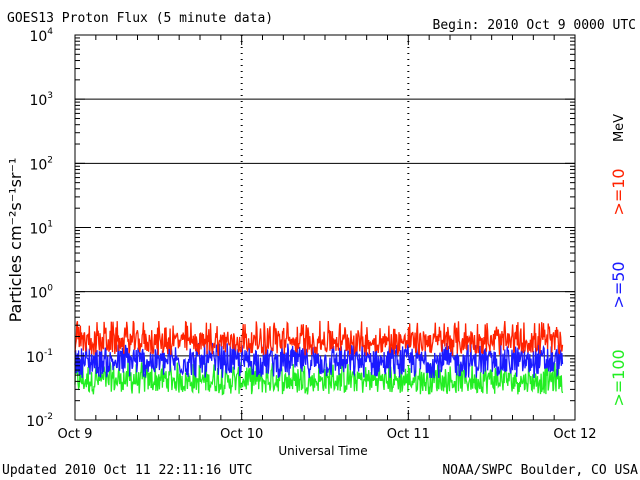 The width and height of the screenshot is (640, 480). What do you see at coordinates (540, 470) in the screenshot?
I see `credit-label: NOAA/SWPC Boulder, CO USA` at bounding box center [540, 470].